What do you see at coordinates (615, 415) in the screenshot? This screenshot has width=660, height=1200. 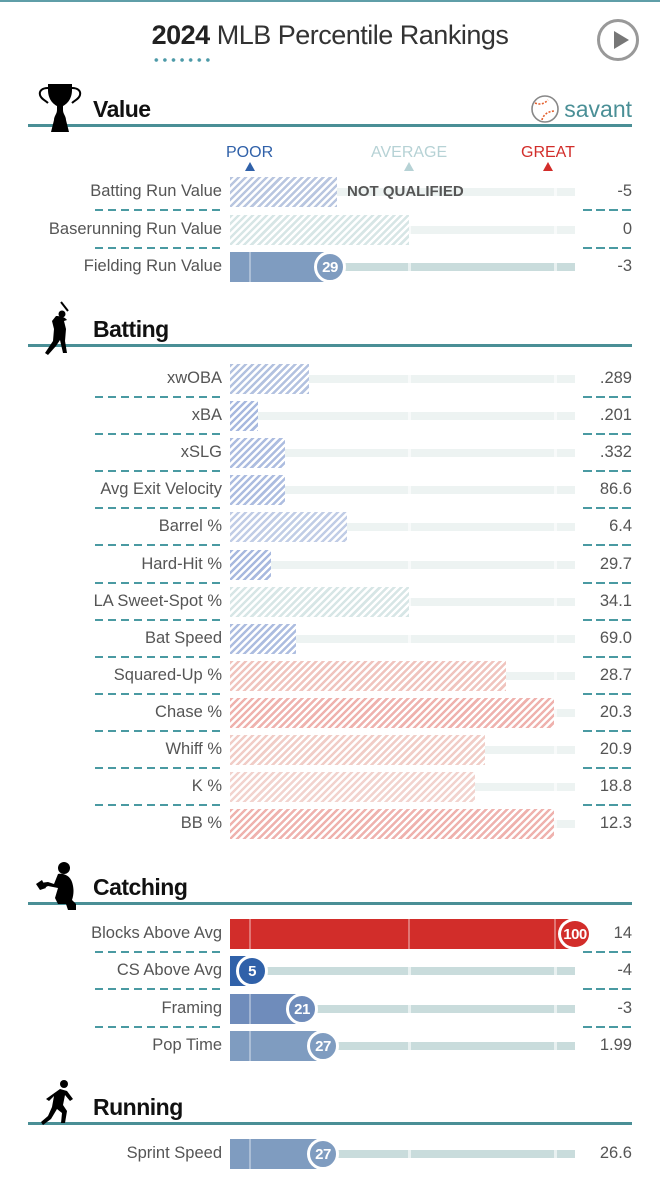 I see `metric-value: .201` at bounding box center [615, 415].